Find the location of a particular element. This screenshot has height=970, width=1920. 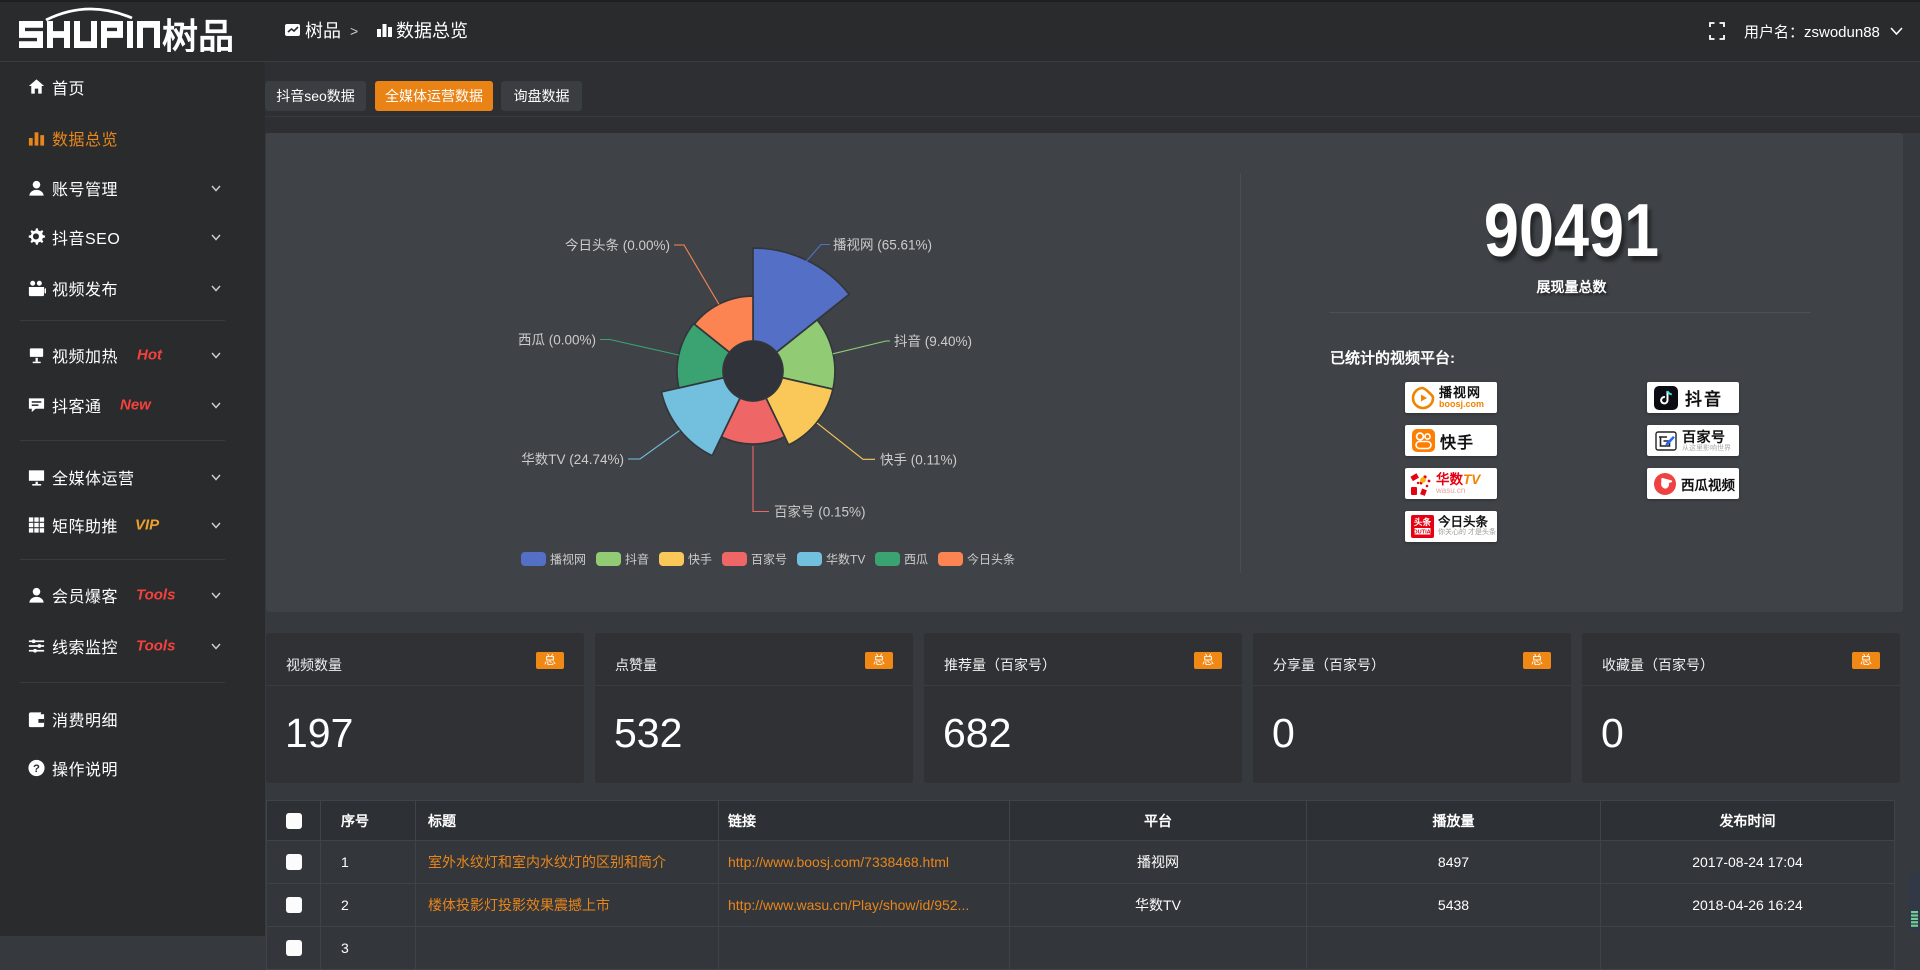

svg-text: 数据总览 is located at coordinates (432, 31).